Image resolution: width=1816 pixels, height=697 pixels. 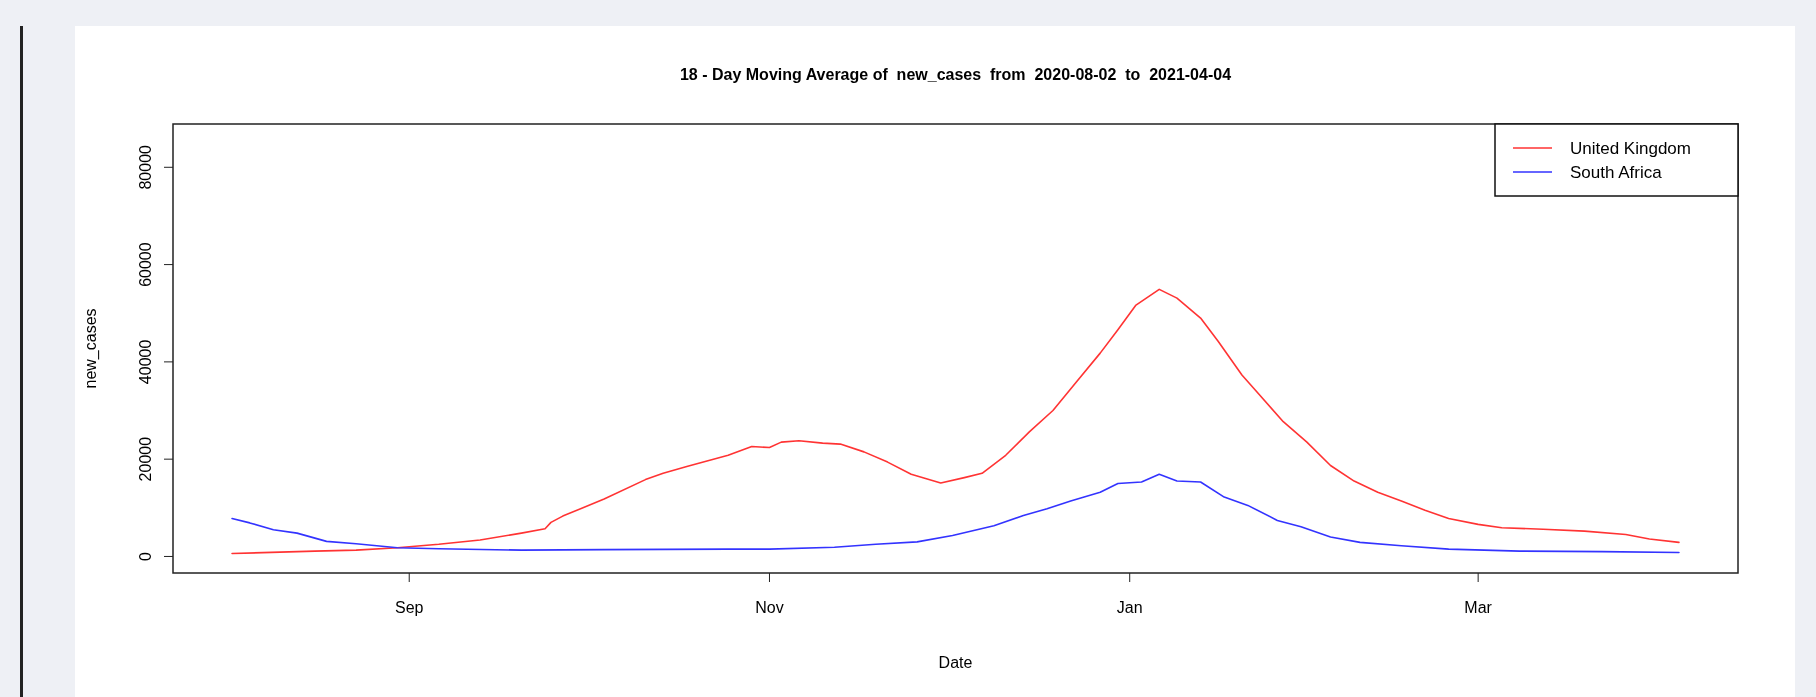 I want to click on x-axis-title: Date, so click(x=955, y=662).